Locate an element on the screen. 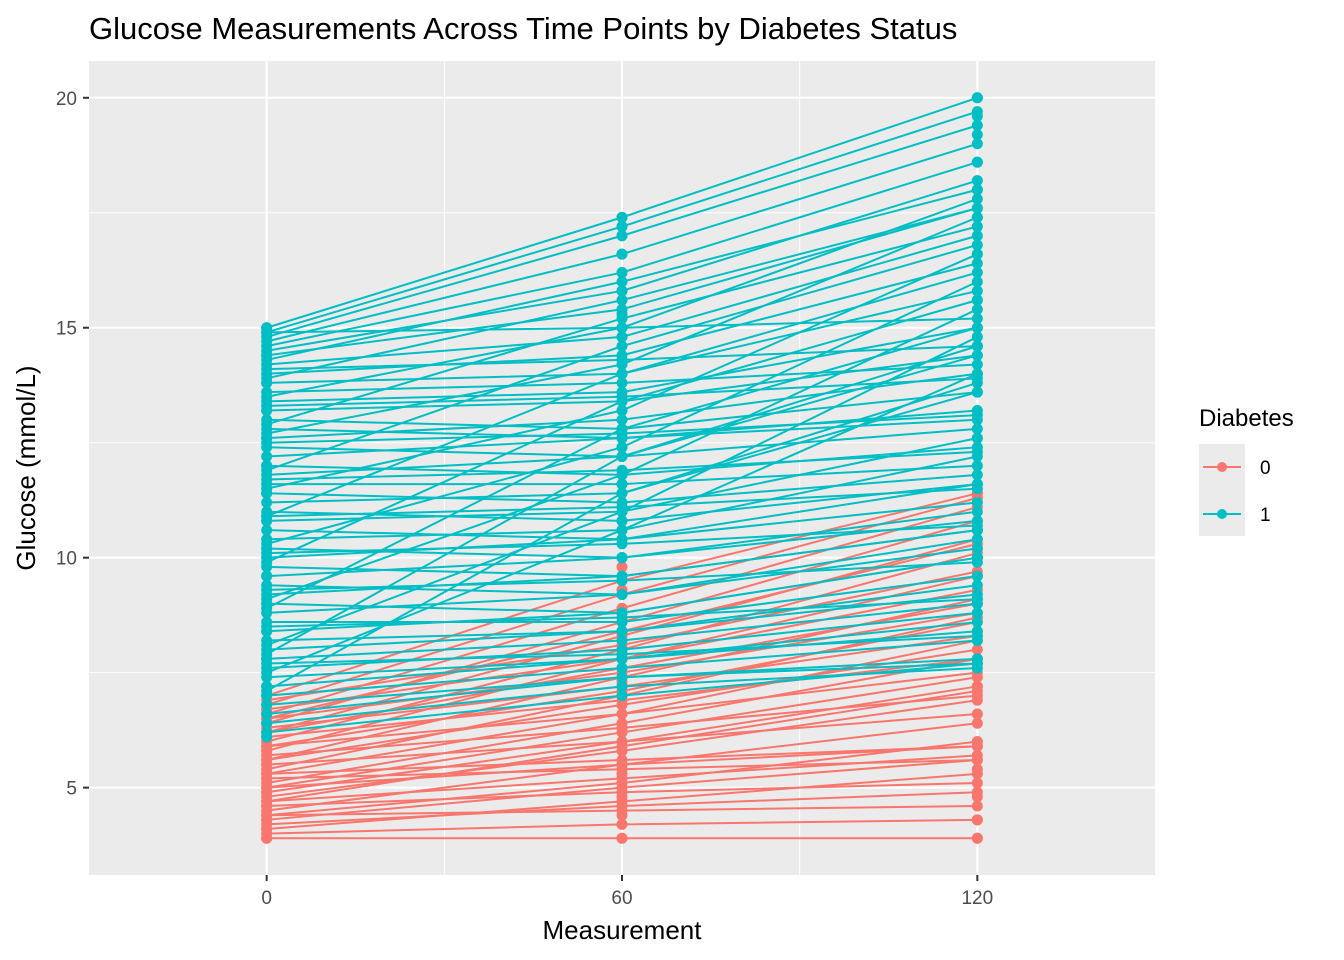 This screenshot has width=1344, height=960. x-axis-title: Measurement is located at coordinates (623, 930).